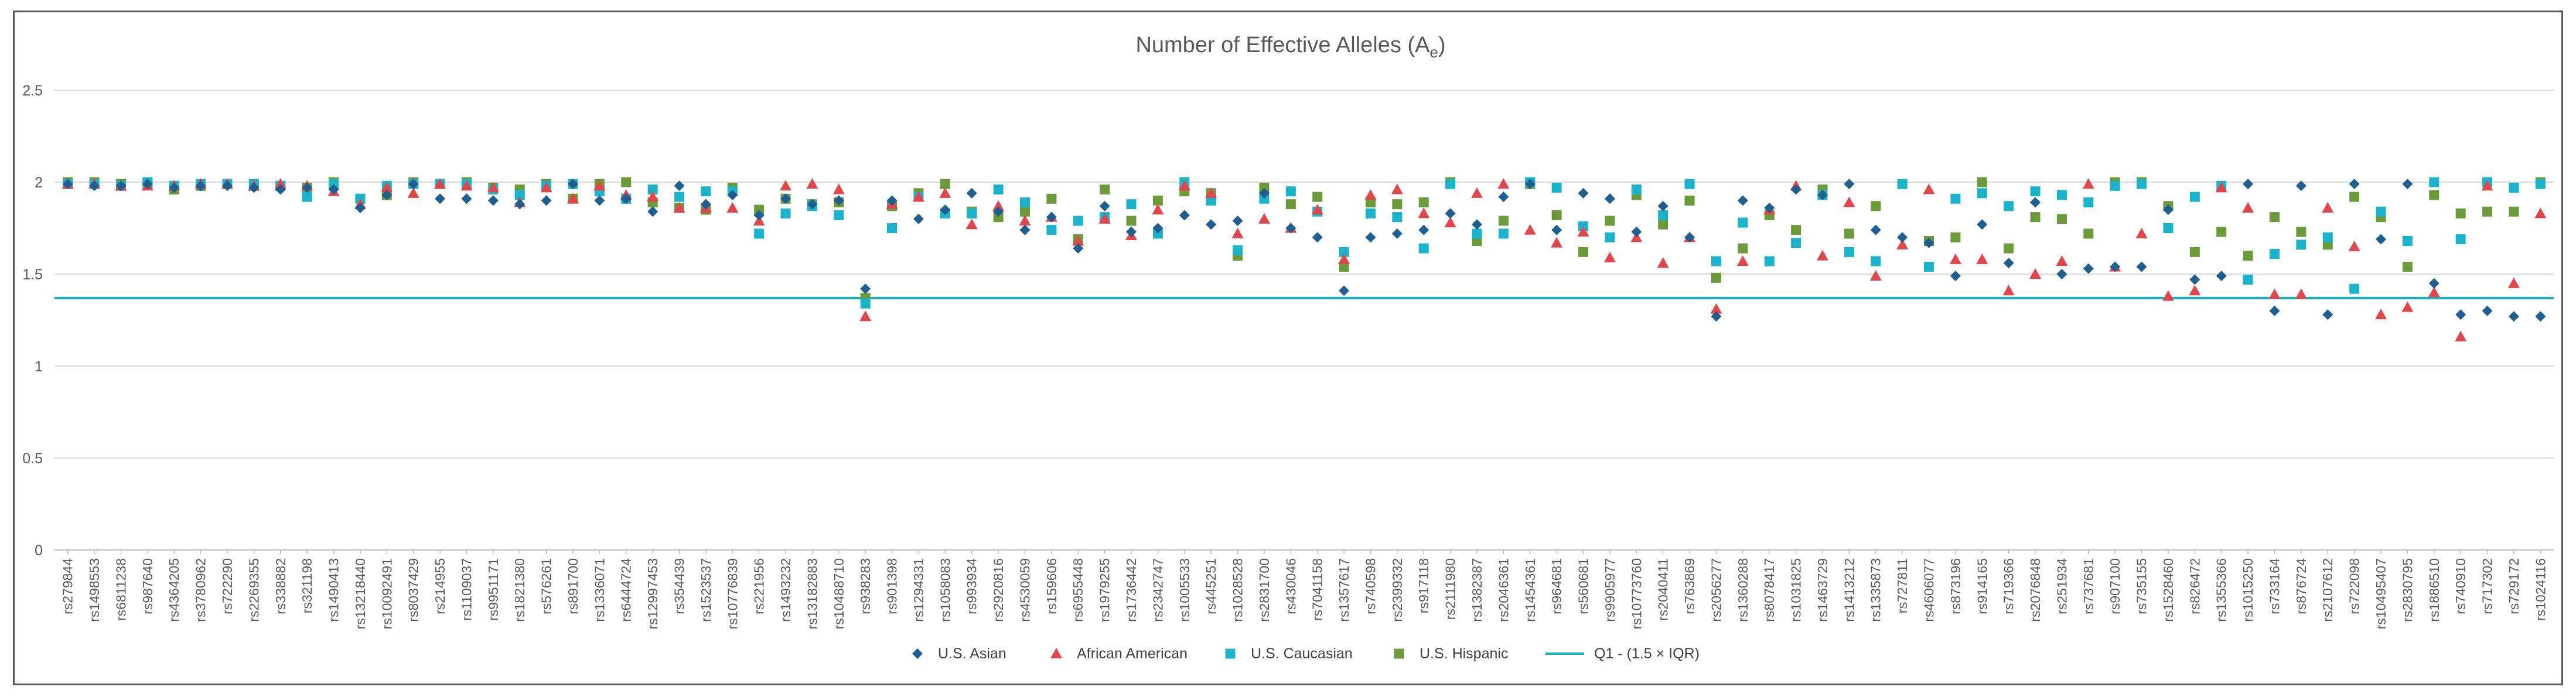 This screenshot has height=697, width=2576. What do you see at coordinates (467, 589) in the screenshot?
I see `x-tick-label: rs1109037` at bounding box center [467, 589].